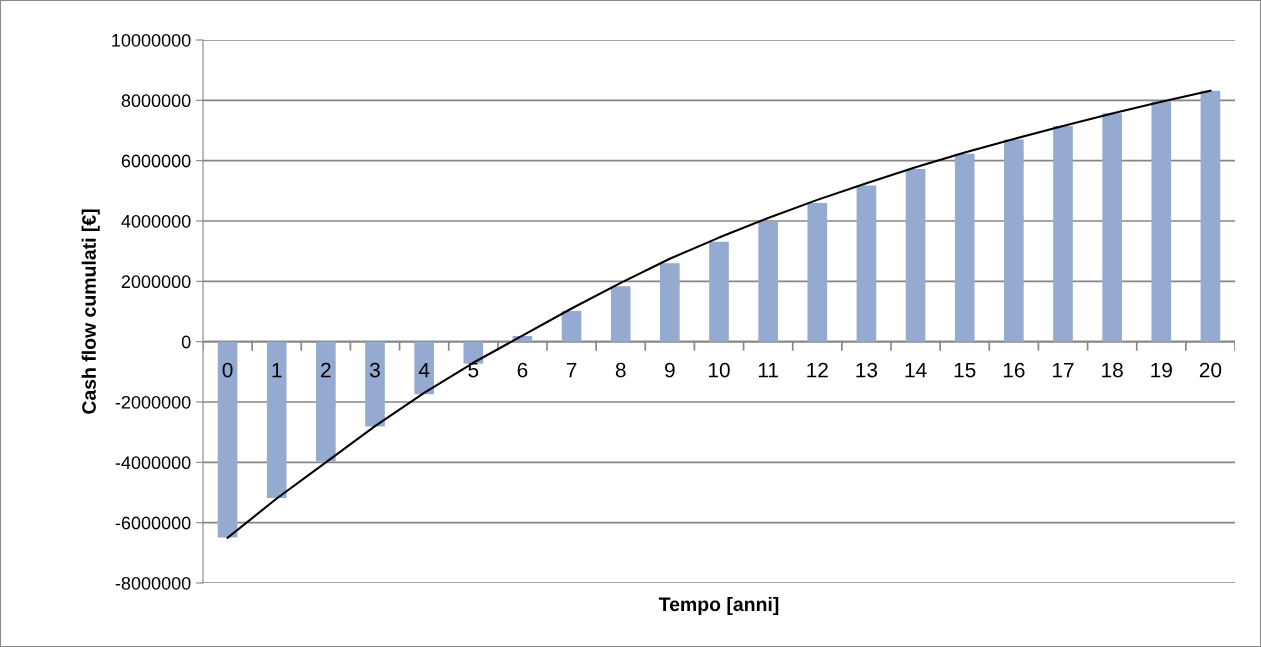 This screenshot has width=1261, height=647. Describe the element at coordinates (326, 370) in the screenshot. I see `x-tick-label: 2` at that location.